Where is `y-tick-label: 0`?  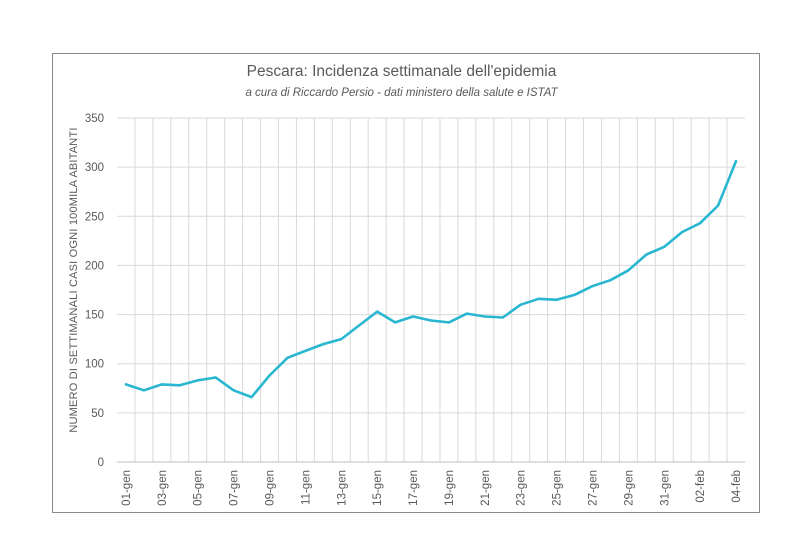
y-tick-label: 0 is located at coordinates (101, 463).